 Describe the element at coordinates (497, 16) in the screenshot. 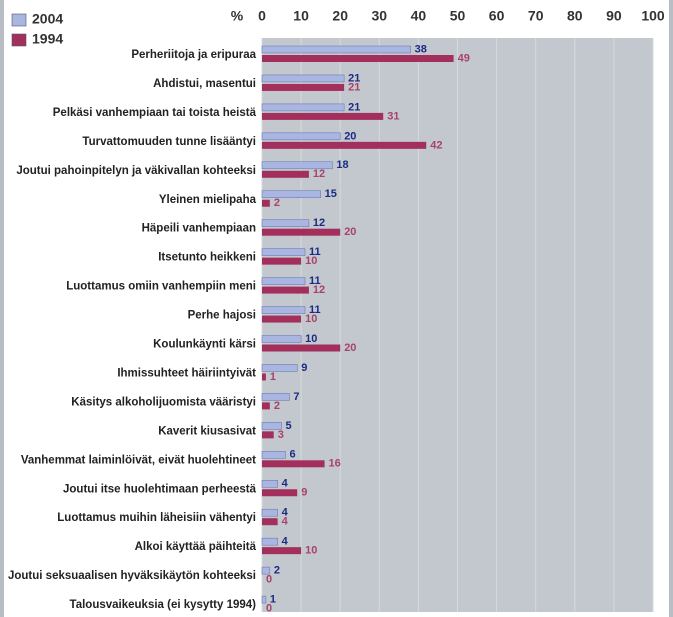

I see `x-tick-label: 60` at that location.